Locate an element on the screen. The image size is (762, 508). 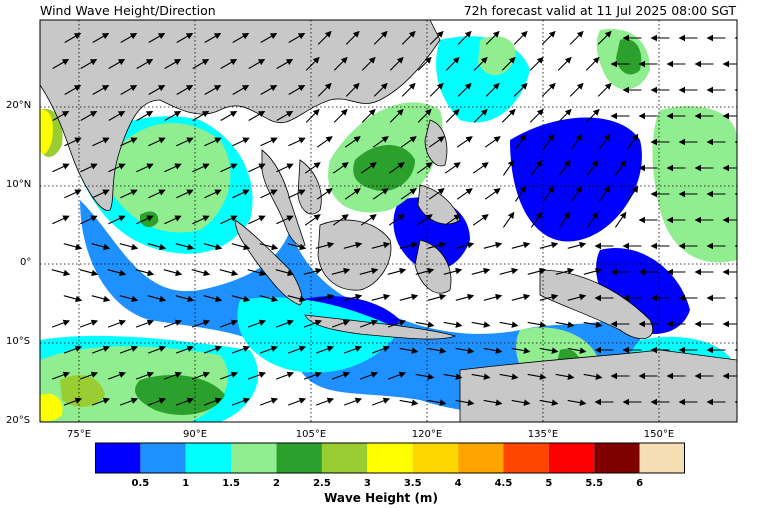
colorbar is located at coordinates (390, 458).